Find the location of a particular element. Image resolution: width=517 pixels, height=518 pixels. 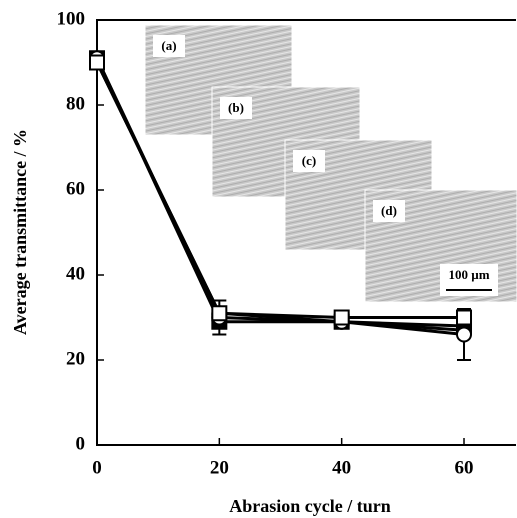

y-axis-title: Average transmittance / % is located at coordinates (20, 232).